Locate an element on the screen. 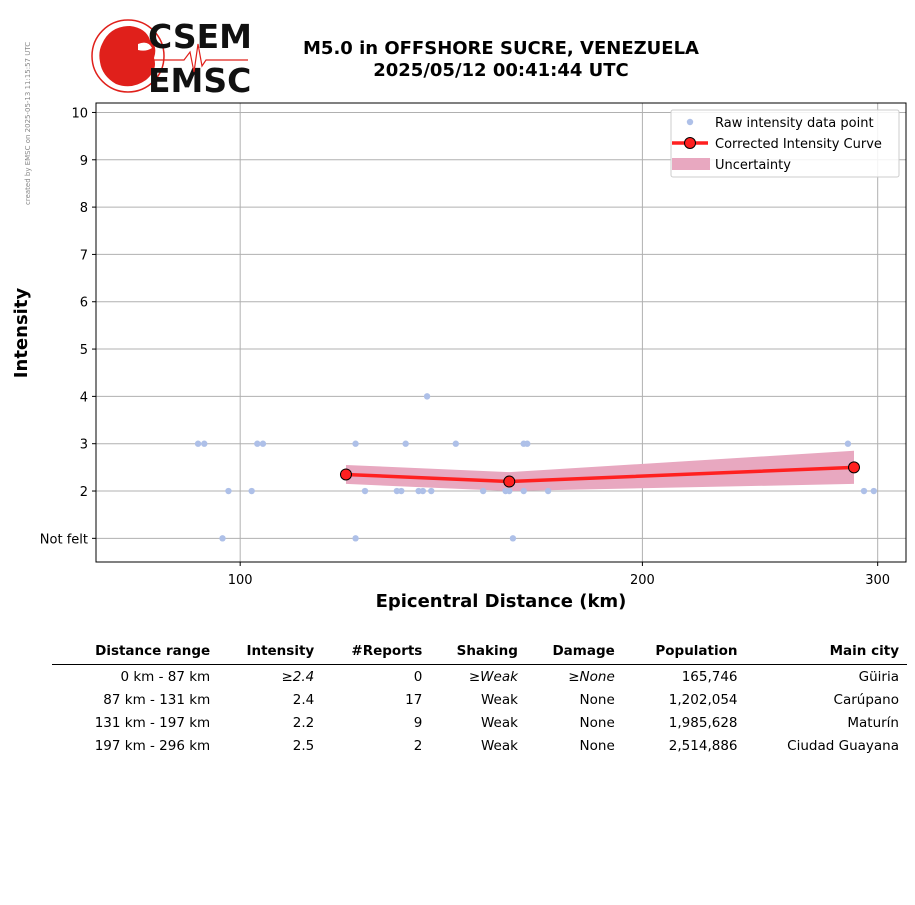 Image resolution: width=915 pixels, height=905 pixels. table-cell: Ciudad Guayana is located at coordinates (843, 746).